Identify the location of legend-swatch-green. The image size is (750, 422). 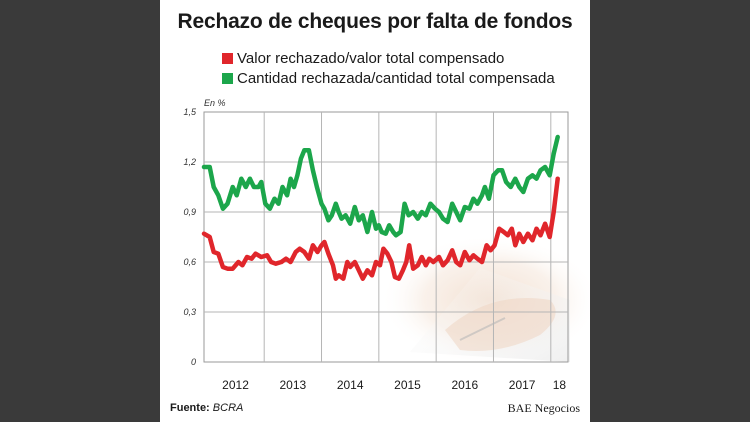
(227, 78).